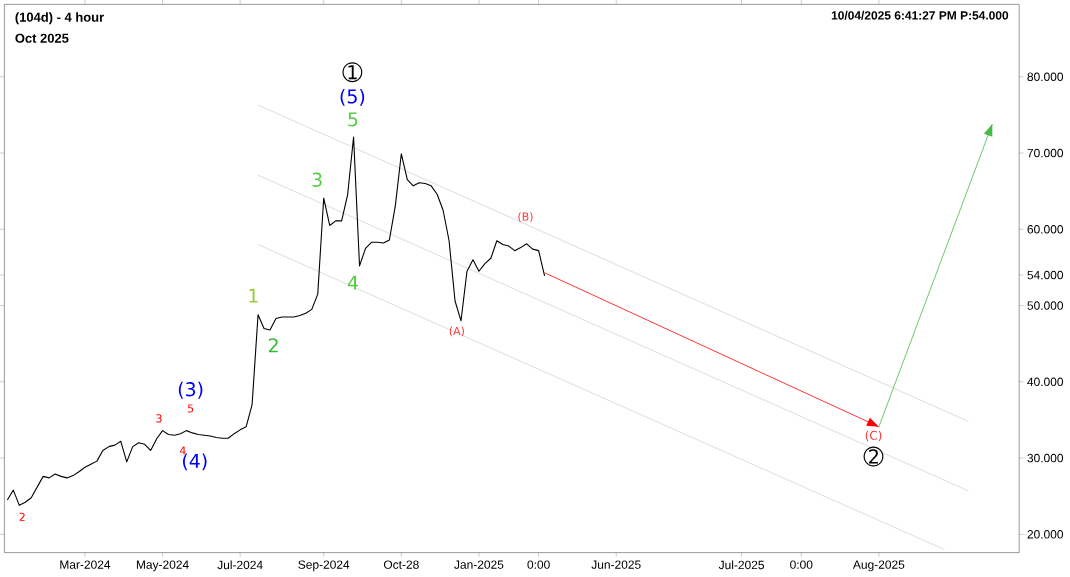 The image size is (1070, 577). What do you see at coordinates (873, 456) in the screenshot?
I see `annotation: ➁` at bounding box center [873, 456].